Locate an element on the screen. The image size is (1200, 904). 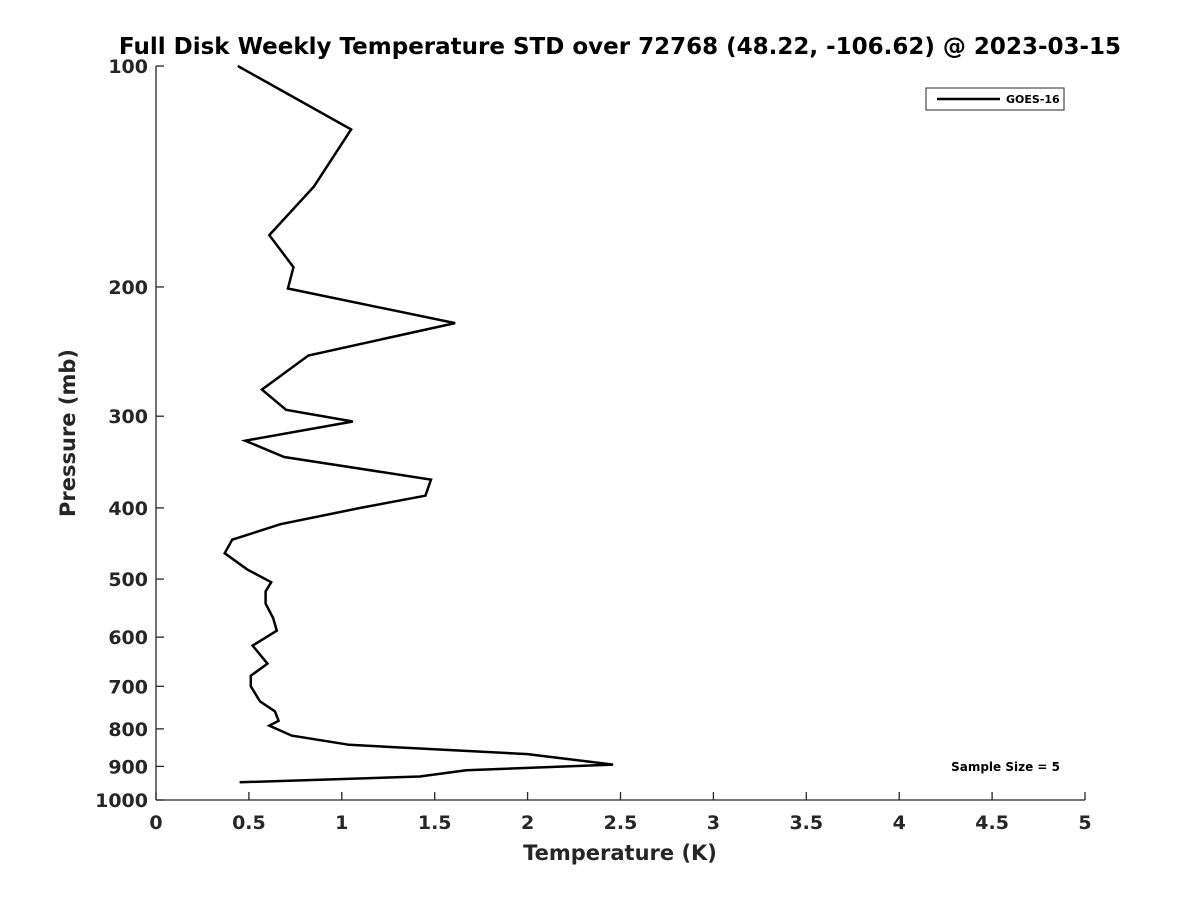
x-tick-label: 4 is located at coordinates (899, 823).